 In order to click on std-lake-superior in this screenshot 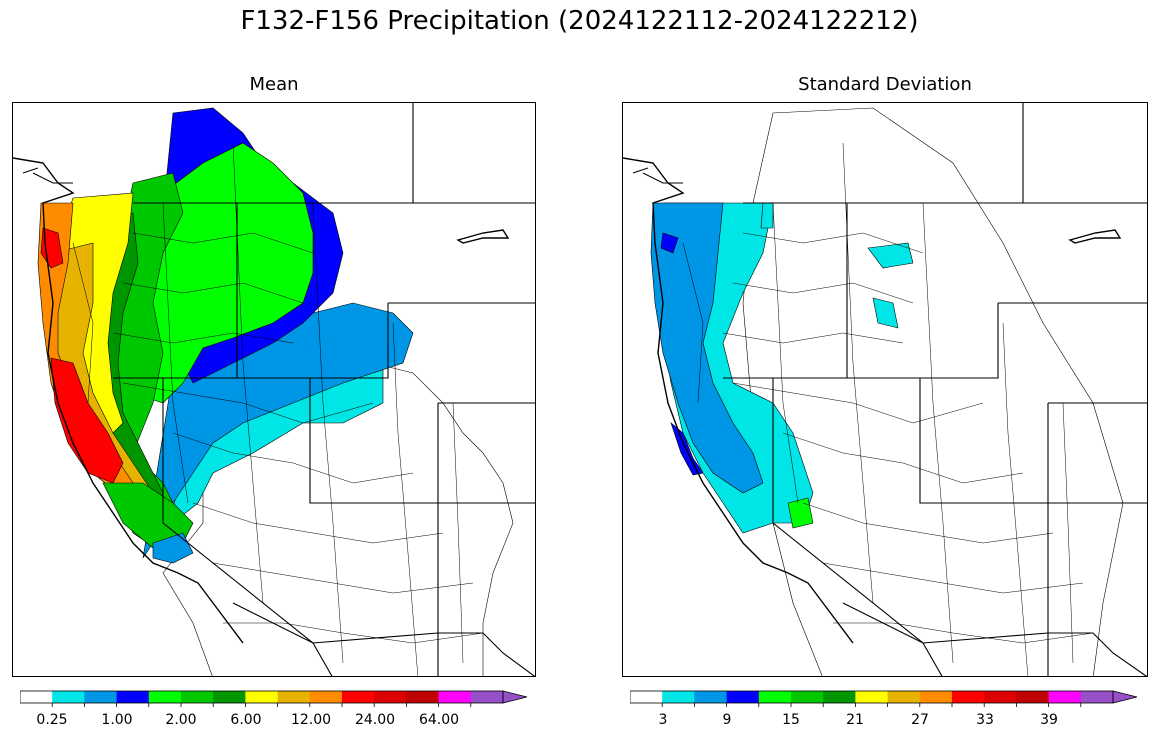, I will do `click(1095, 236)`.